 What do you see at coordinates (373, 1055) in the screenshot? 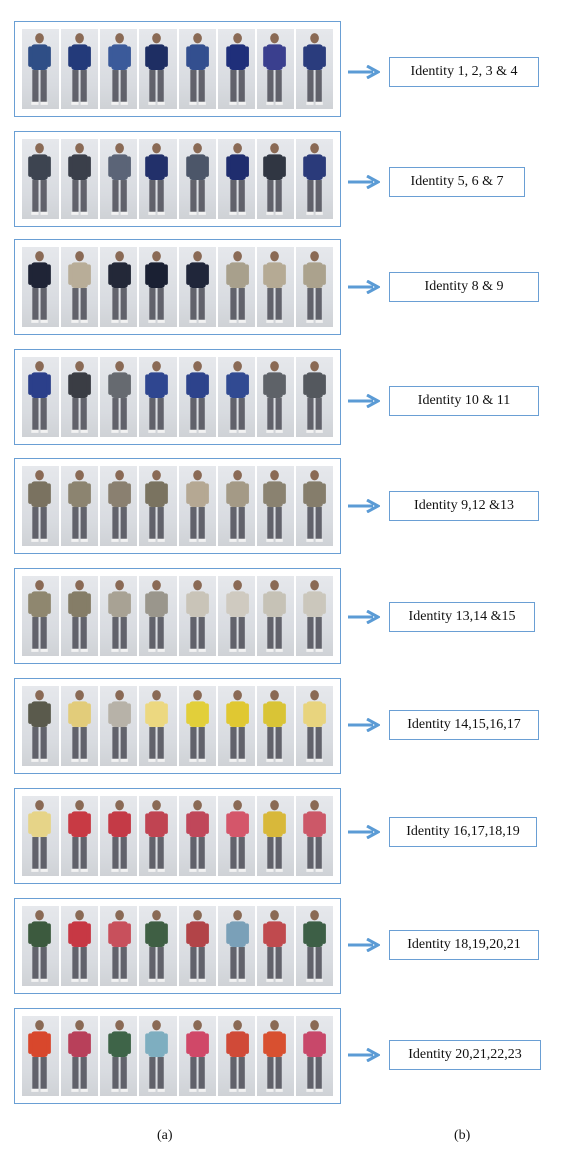
I see `arrow-head` at bounding box center [373, 1055].